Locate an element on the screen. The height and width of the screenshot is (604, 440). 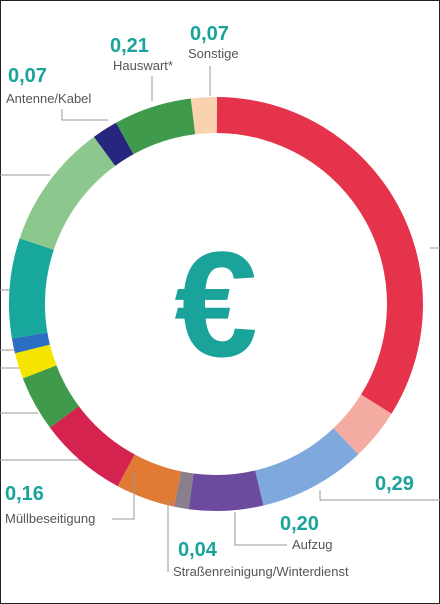
category-label: Sonstige is located at coordinates (213, 53).